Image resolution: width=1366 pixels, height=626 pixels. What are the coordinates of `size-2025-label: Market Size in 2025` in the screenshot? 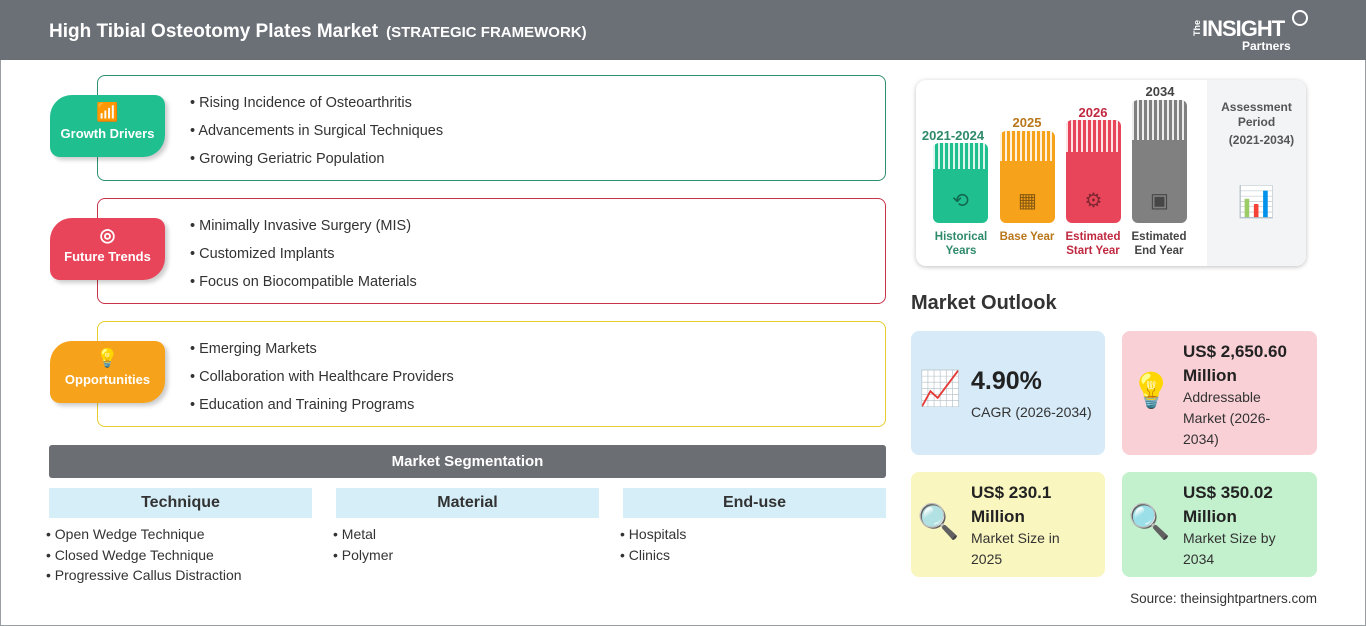 It's located at (1015, 548).